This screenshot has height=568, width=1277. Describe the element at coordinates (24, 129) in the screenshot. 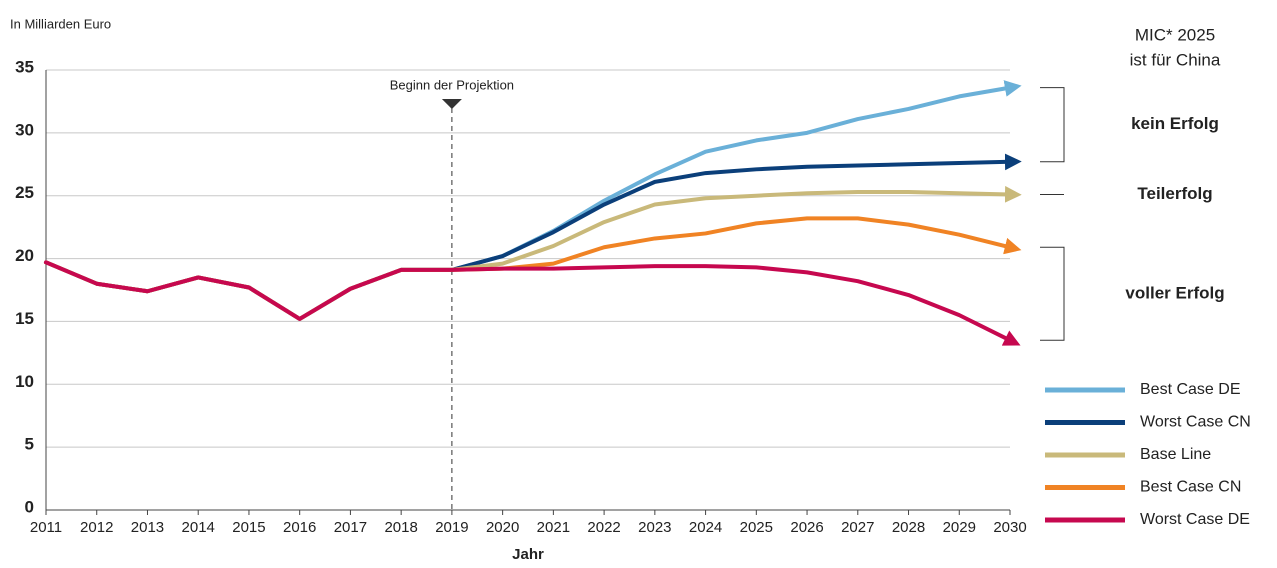

I see `y-tick-label: 30` at that location.